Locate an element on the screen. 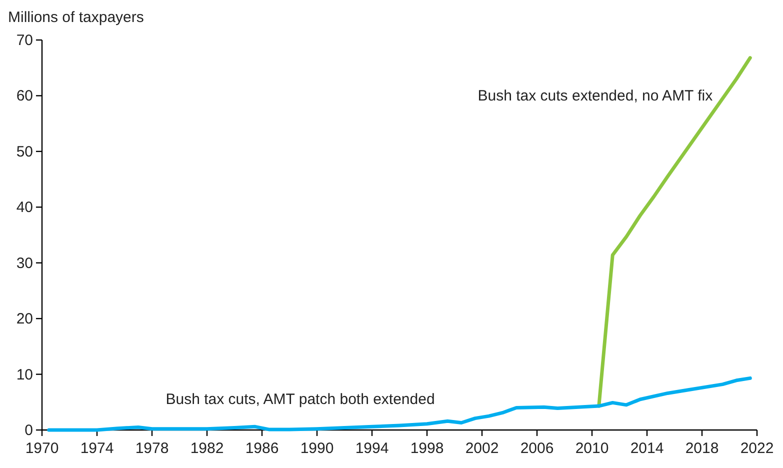  y-tick-label: 40 is located at coordinates (24, 207).